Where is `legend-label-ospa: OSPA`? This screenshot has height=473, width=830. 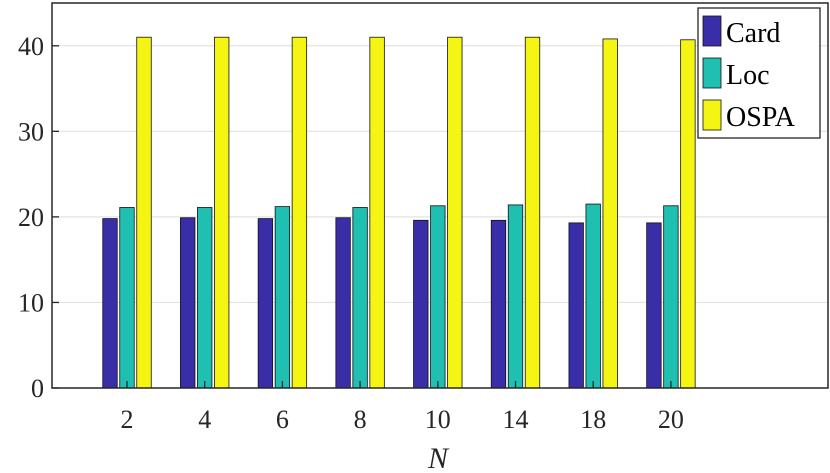
legend-label-ospa: OSPA is located at coordinates (761, 117).